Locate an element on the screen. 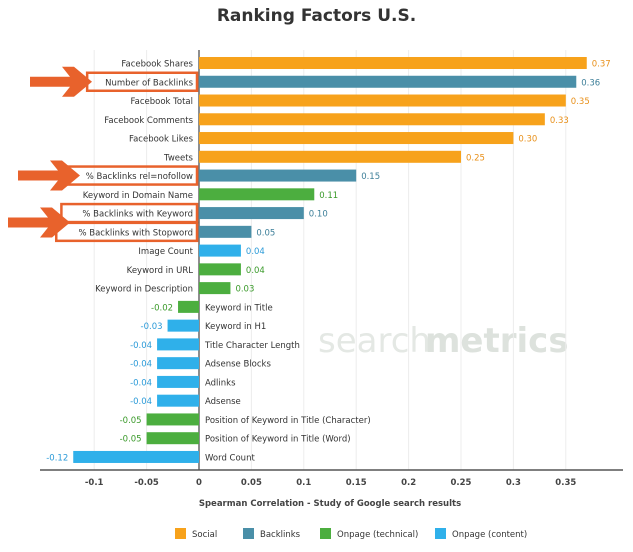  category-label: Adsense Blocks is located at coordinates (238, 365).